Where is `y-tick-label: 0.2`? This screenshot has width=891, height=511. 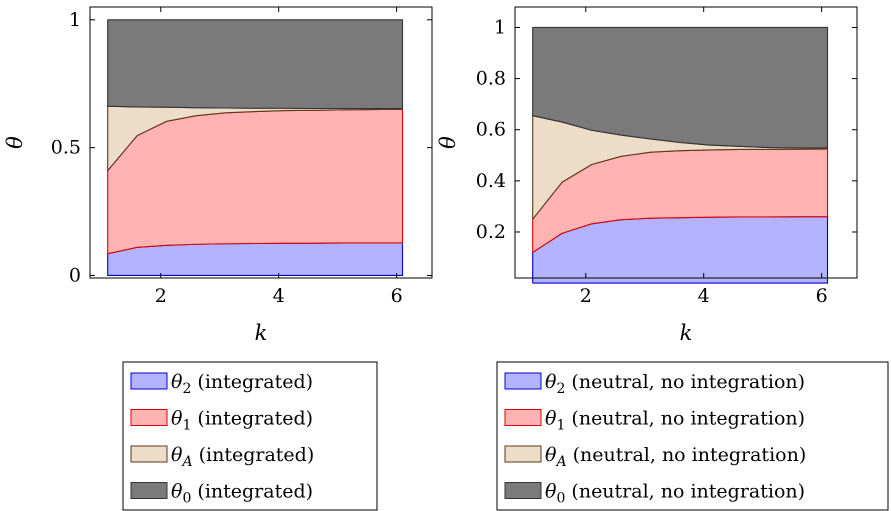 y-tick-label: 0.2 is located at coordinates (491, 232).